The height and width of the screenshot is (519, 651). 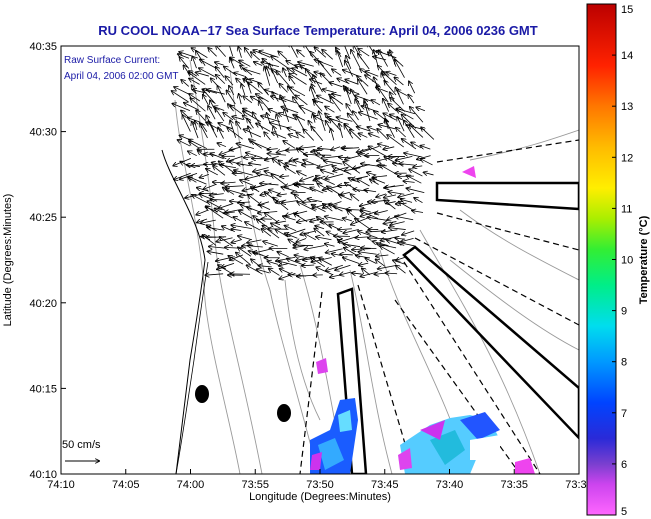 I want to click on y-tick-label: 40:10, so click(x=43, y=475).